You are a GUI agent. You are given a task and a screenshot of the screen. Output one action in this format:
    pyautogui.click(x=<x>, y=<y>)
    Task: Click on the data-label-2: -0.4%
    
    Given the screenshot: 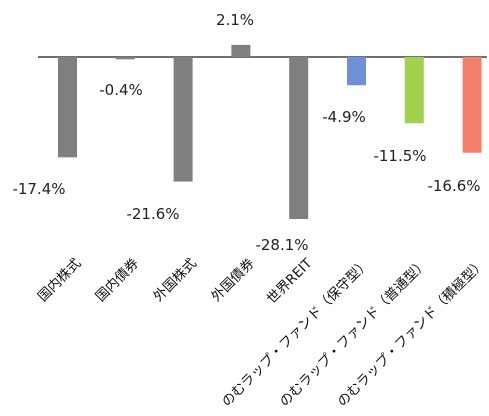 What is the action you would take?
    pyautogui.click(x=121, y=90)
    